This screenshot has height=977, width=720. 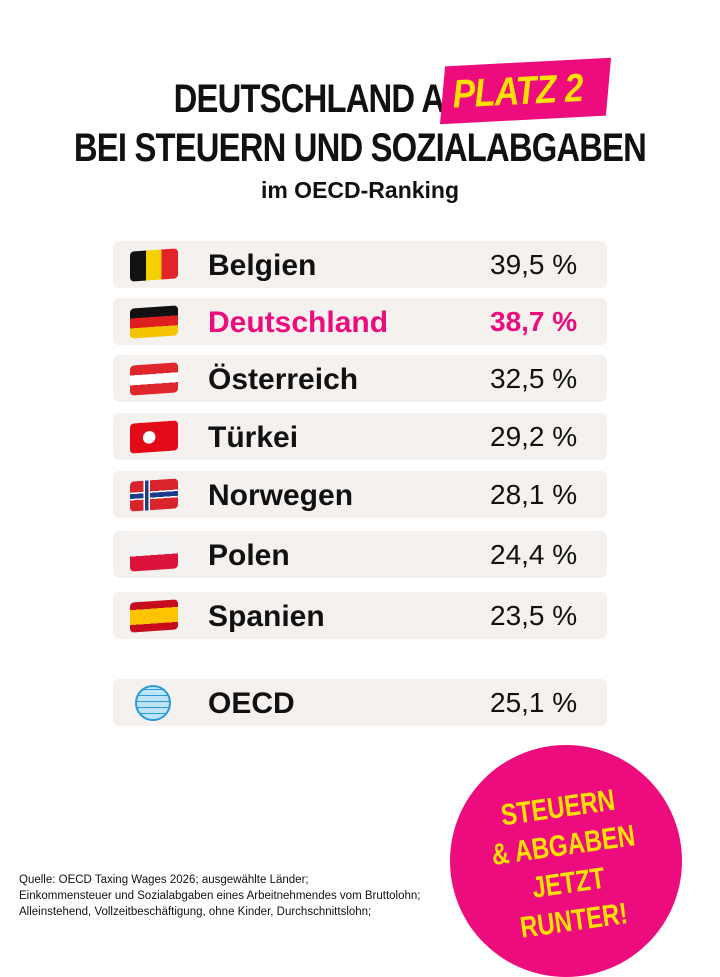 What do you see at coordinates (360, 378) in the screenshot?
I see `table-row: Österreich 32,5 %` at bounding box center [360, 378].